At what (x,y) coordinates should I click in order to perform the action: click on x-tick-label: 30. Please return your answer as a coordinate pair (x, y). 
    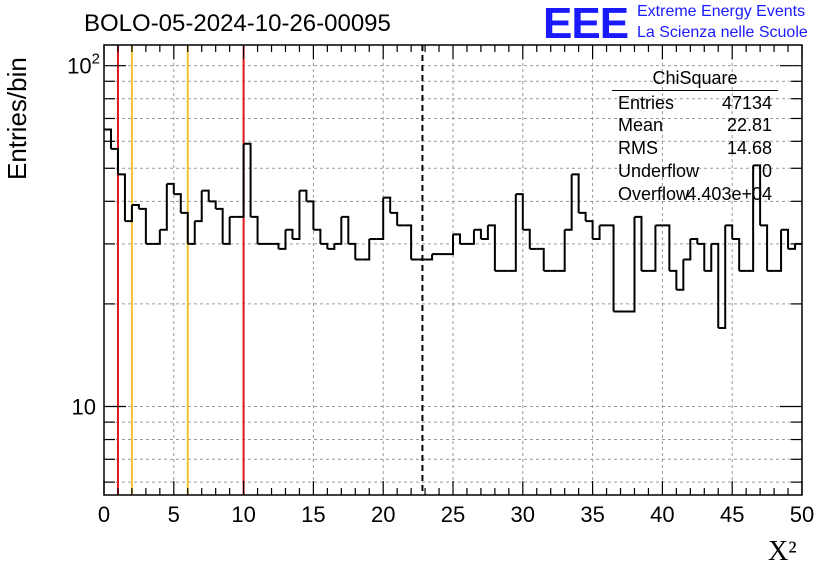
    Looking at the image, I should click on (523, 514).